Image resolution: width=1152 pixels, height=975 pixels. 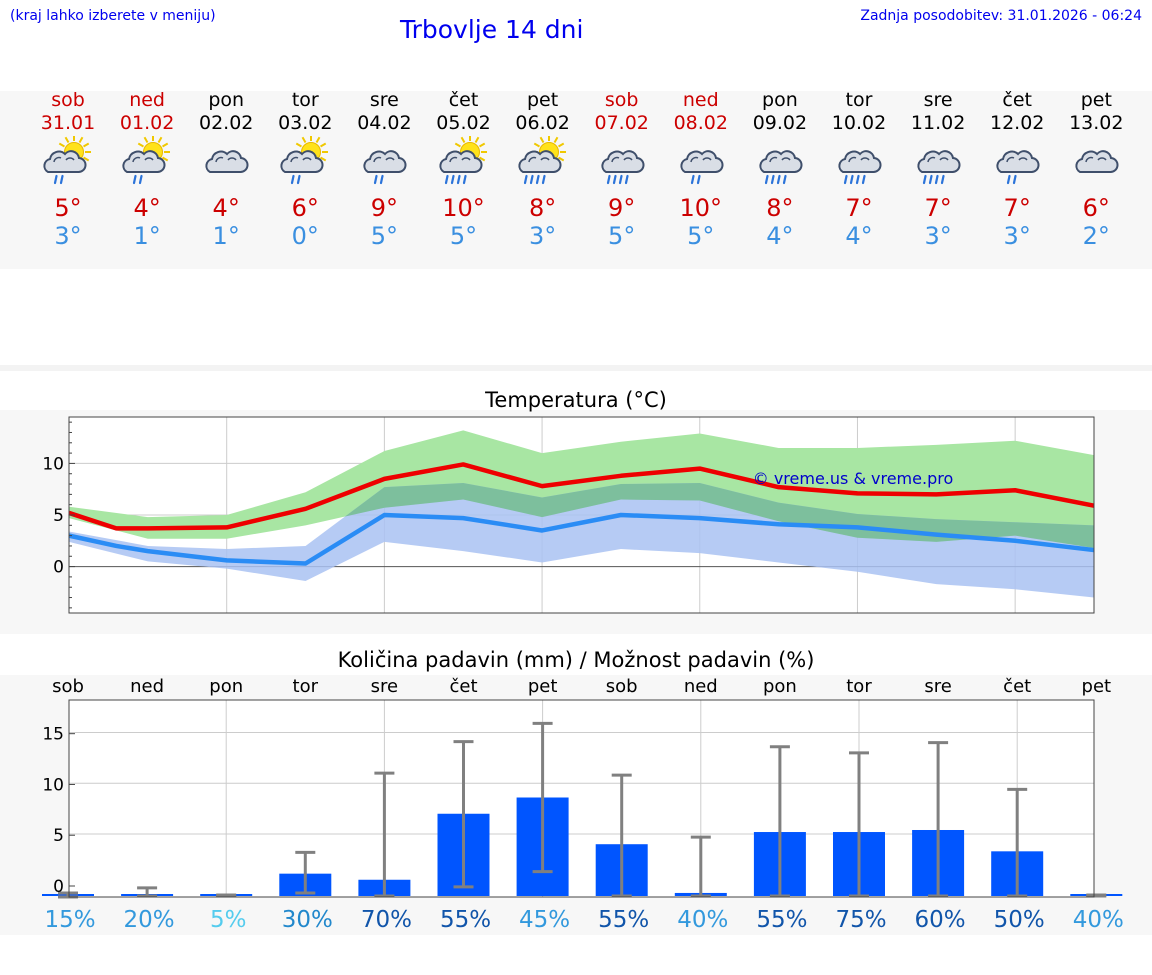 What do you see at coordinates (228, 920) in the screenshot?
I see `probability-label: 5%` at bounding box center [228, 920].